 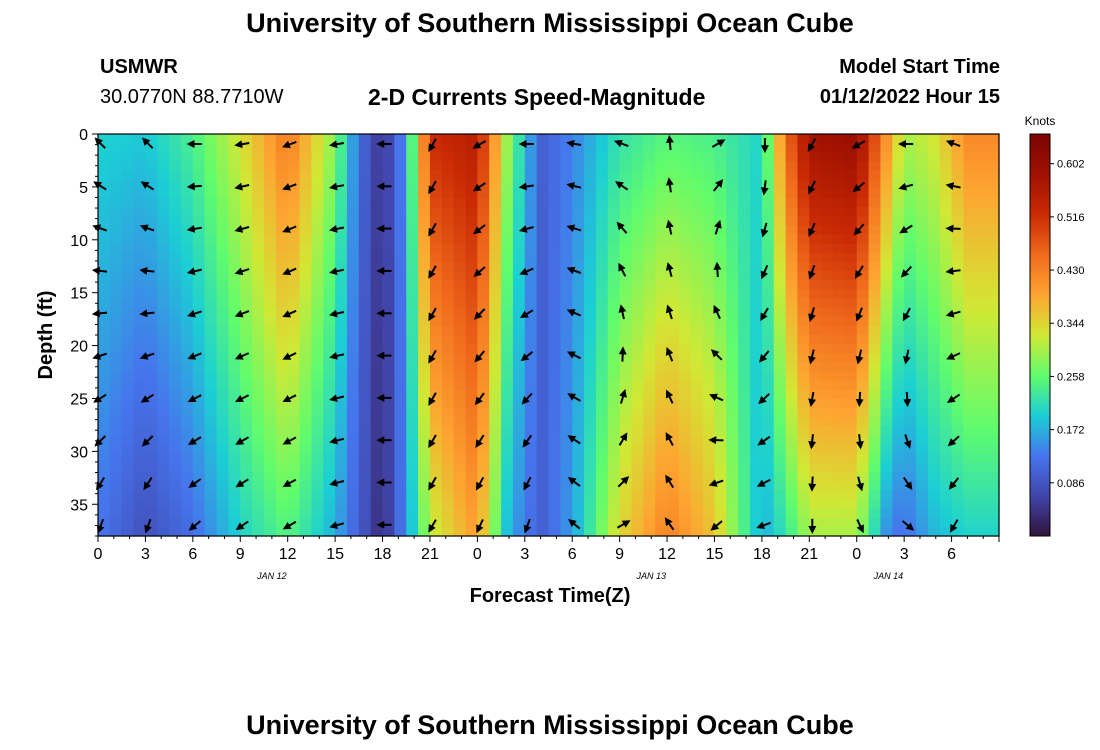 I want to click on y-tick-label: 30, so click(x=79, y=452).